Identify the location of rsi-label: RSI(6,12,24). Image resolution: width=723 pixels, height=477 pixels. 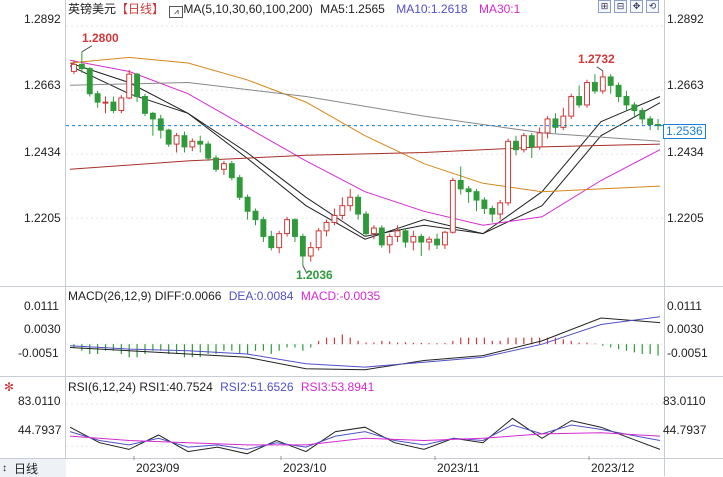
(102, 387).